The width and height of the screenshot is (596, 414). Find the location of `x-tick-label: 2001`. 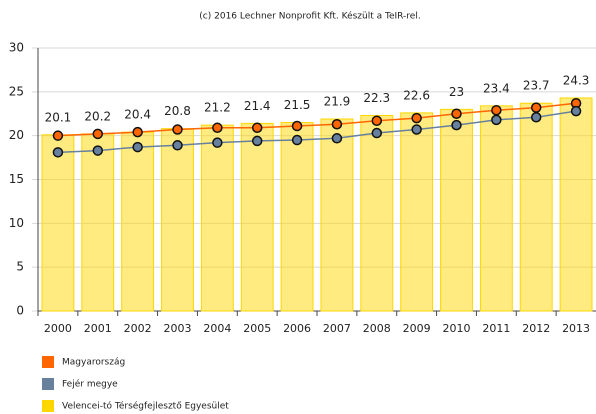

x-tick-label: 2001 is located at coordinates (98, 328).